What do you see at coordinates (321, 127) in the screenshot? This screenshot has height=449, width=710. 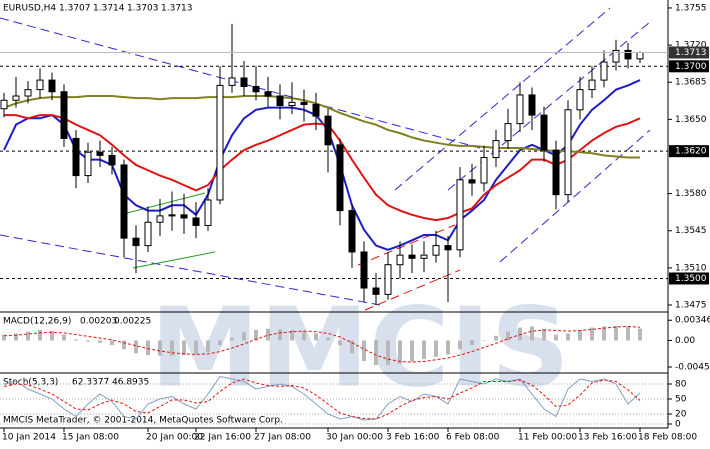 I see `moving-average` at bounding box center [321, 127].